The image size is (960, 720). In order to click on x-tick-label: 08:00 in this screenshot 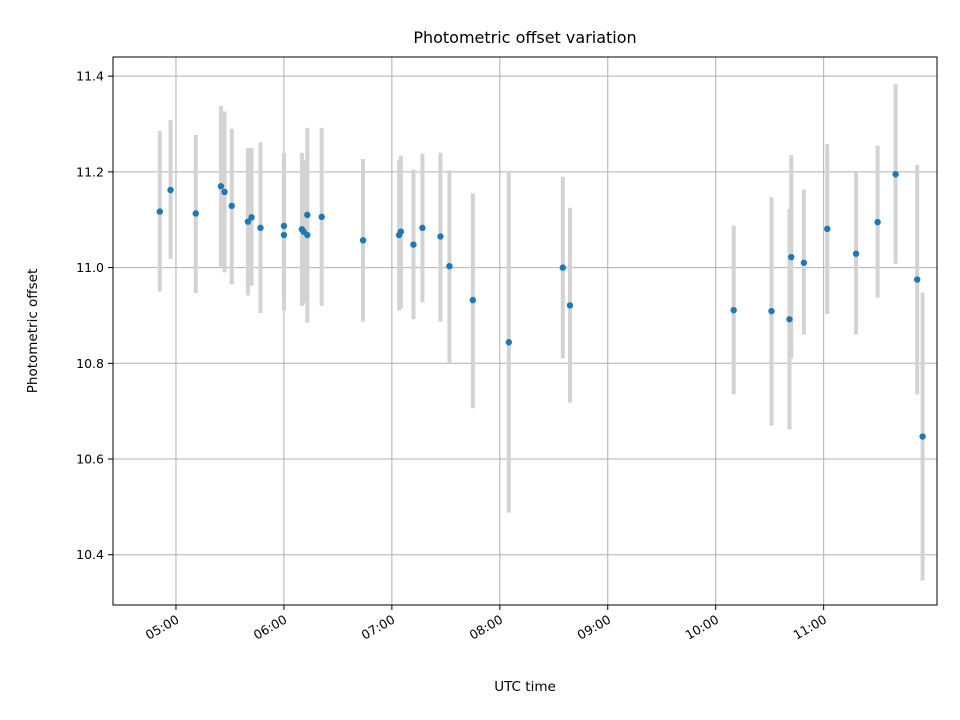, I will do `click(486, 627)`.